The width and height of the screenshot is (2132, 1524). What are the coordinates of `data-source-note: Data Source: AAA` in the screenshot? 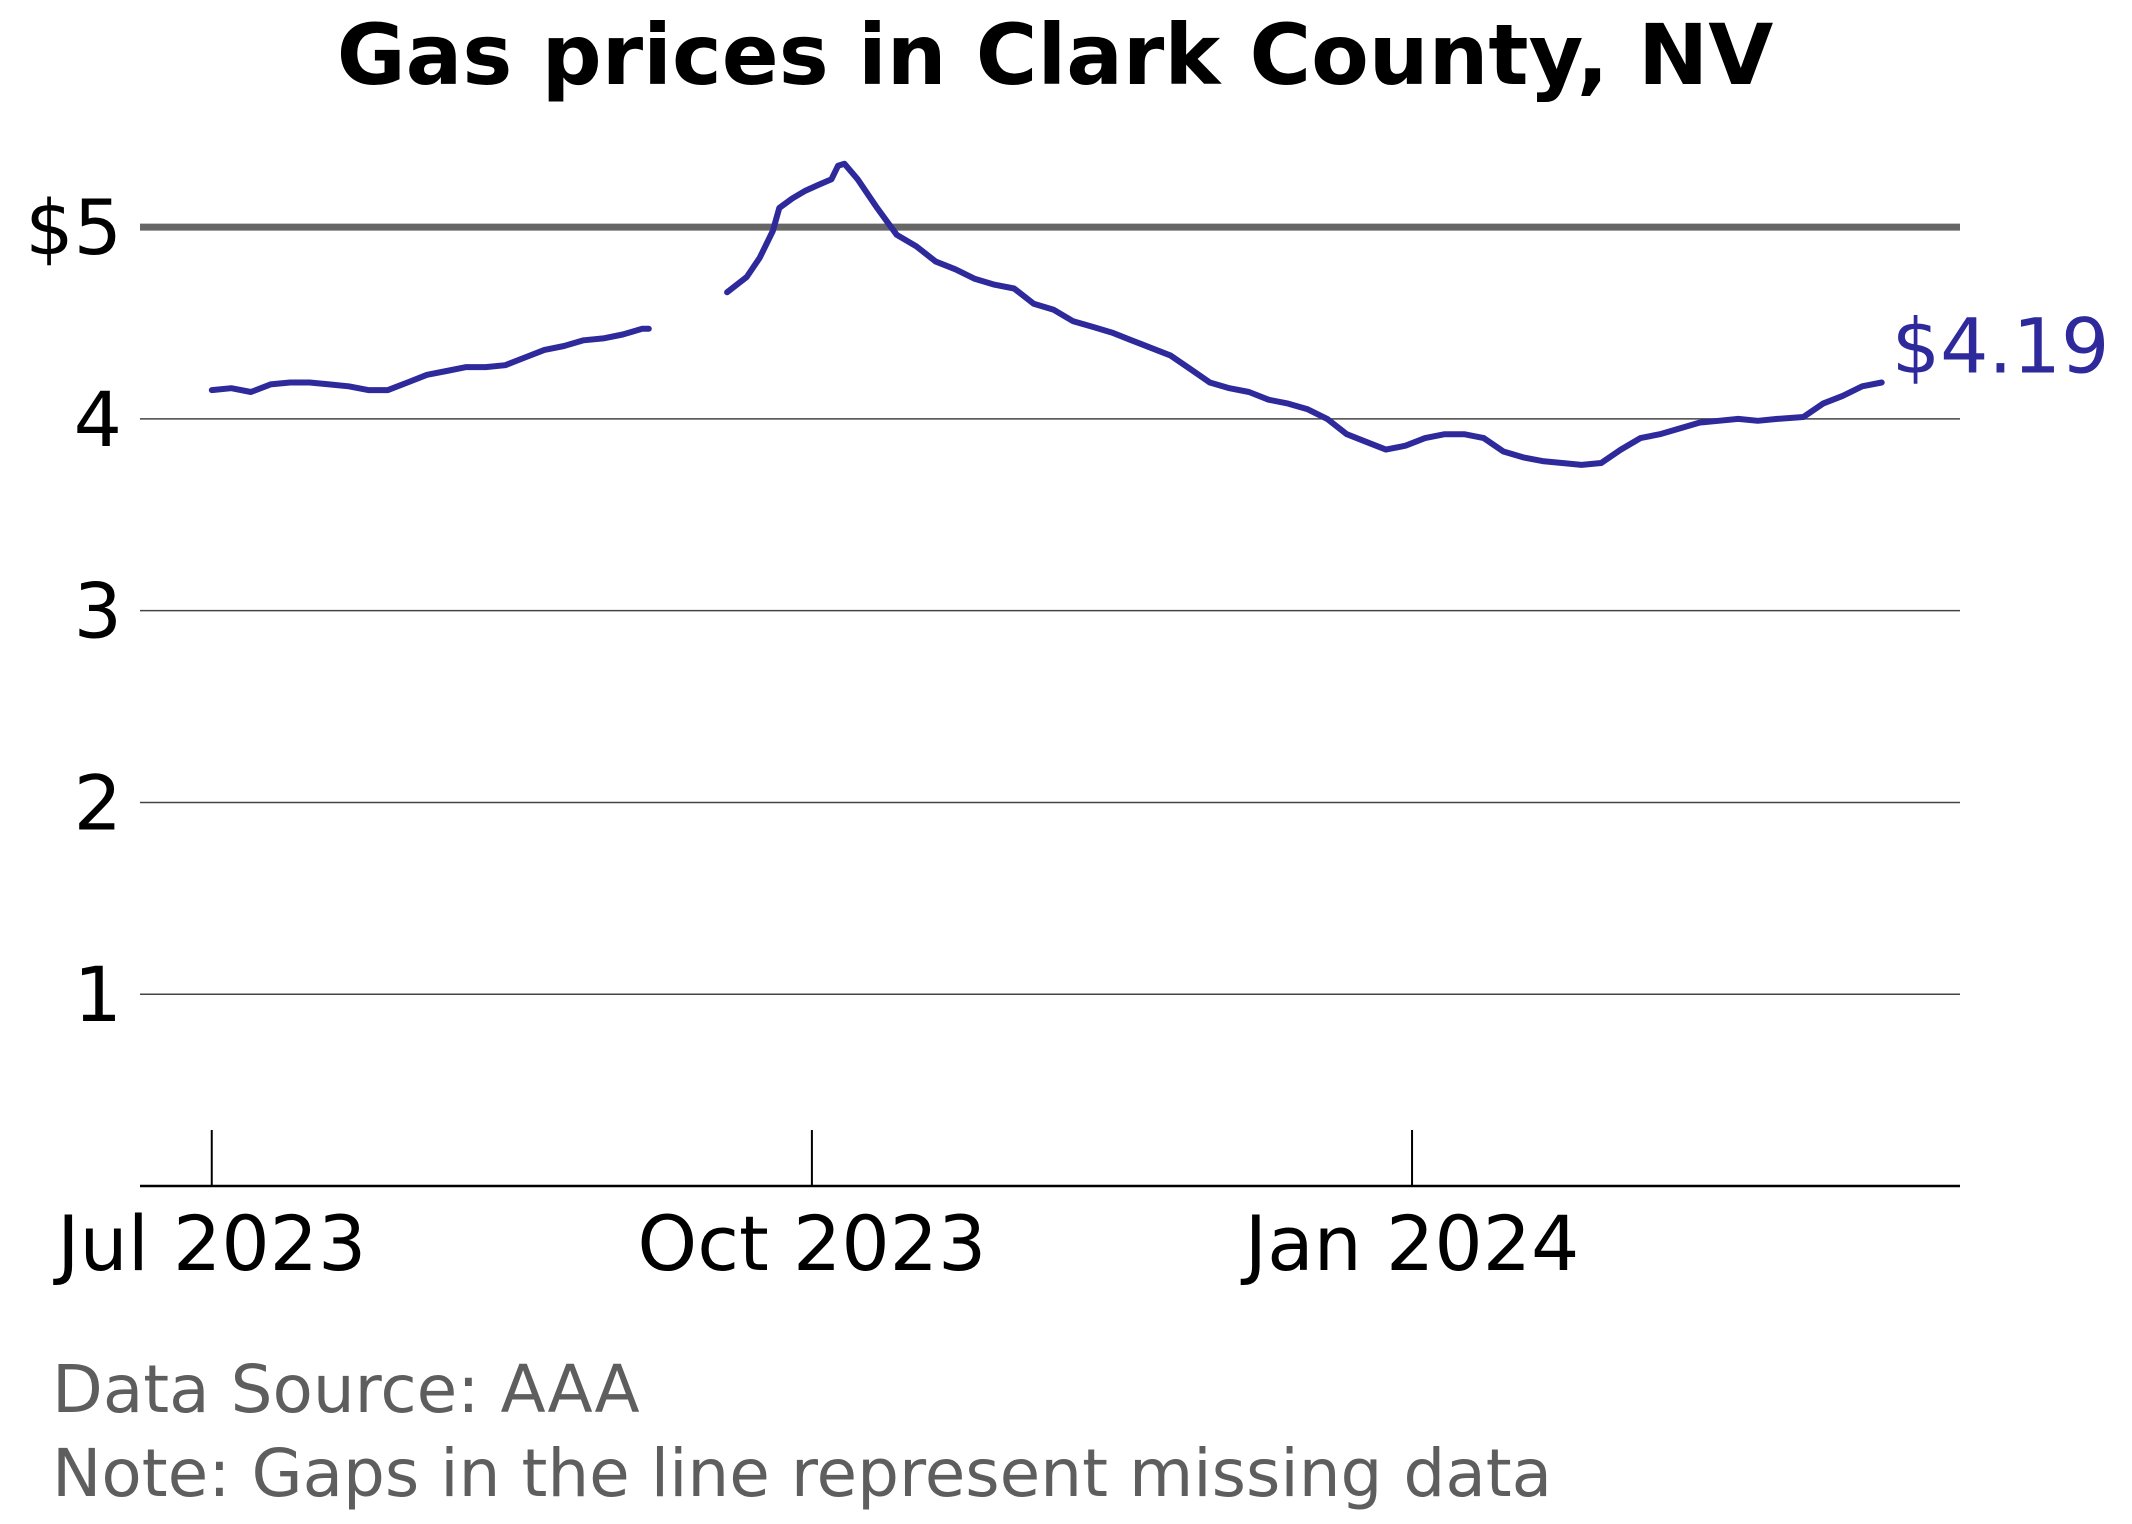 It's located at (346, 1389).